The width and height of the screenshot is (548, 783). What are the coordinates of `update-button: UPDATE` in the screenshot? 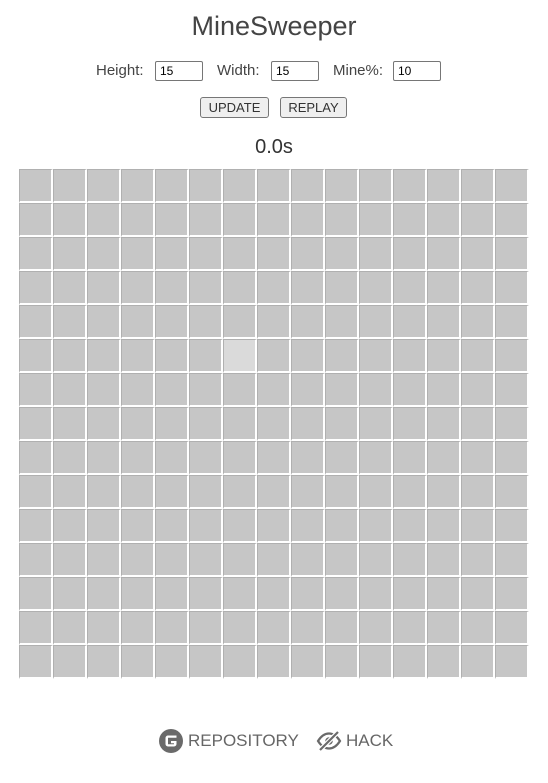 It's located at (234, 107).